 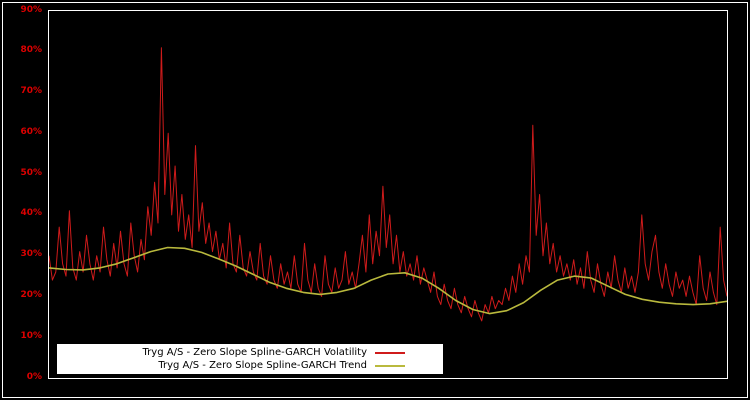 I want to click on legend-row-trend: Tryg A/S - Zero Slope Spline-GARCH Trend, so click(x=250, y=365).